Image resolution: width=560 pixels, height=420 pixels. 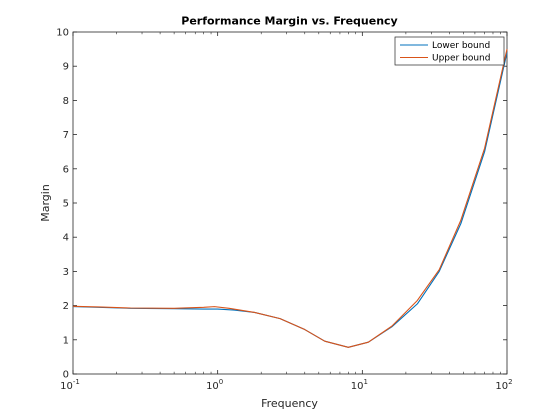 What do you see at coordinates (66, 101) in the screenshot?
I see `y-tick-label: 8` at bounding box center [66, 101].